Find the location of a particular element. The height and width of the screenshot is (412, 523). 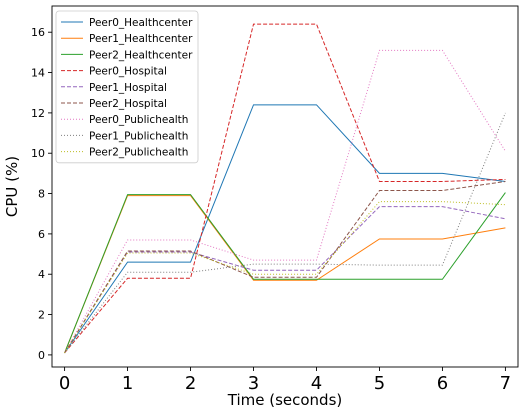

y-tick-label: 8 is located at coordinates (41, 194).